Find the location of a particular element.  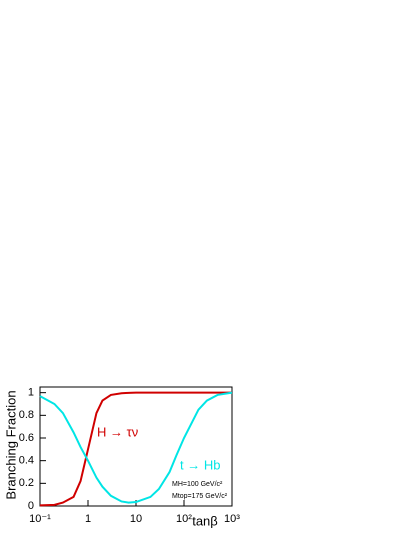

y-tick-label: 0.2 is located at coordinates (26, 483).